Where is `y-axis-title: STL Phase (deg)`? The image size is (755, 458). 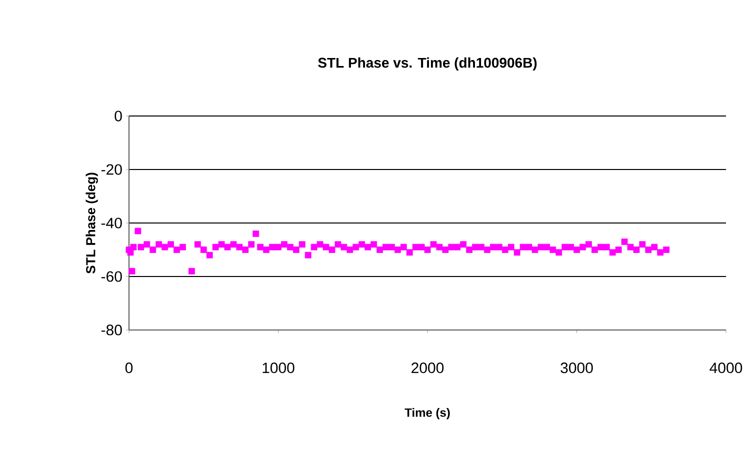
y-axis-title: STL Phase (deg) is located at coordinates (92, 223).